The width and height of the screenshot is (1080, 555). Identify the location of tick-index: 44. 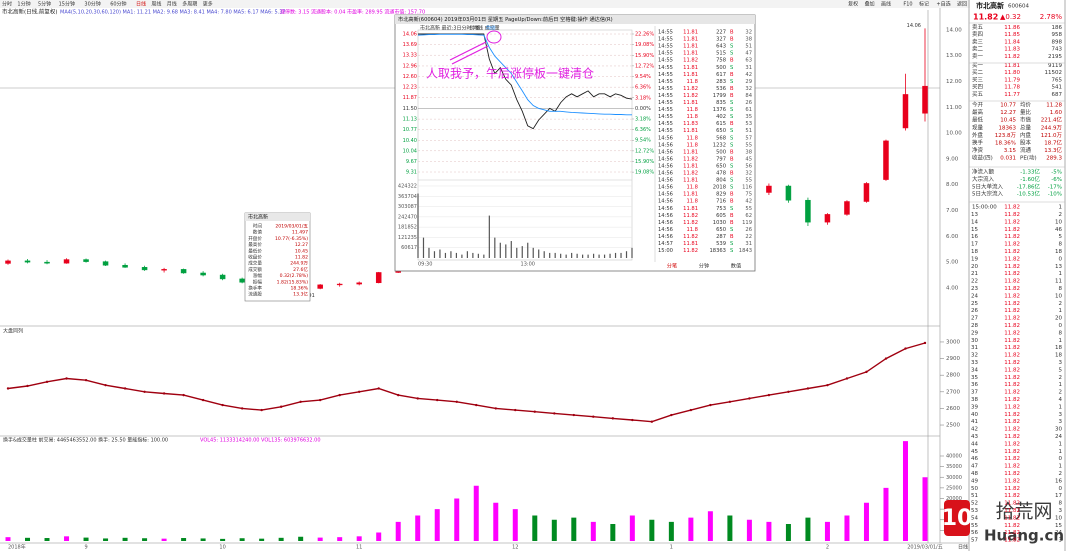
(974, 444).